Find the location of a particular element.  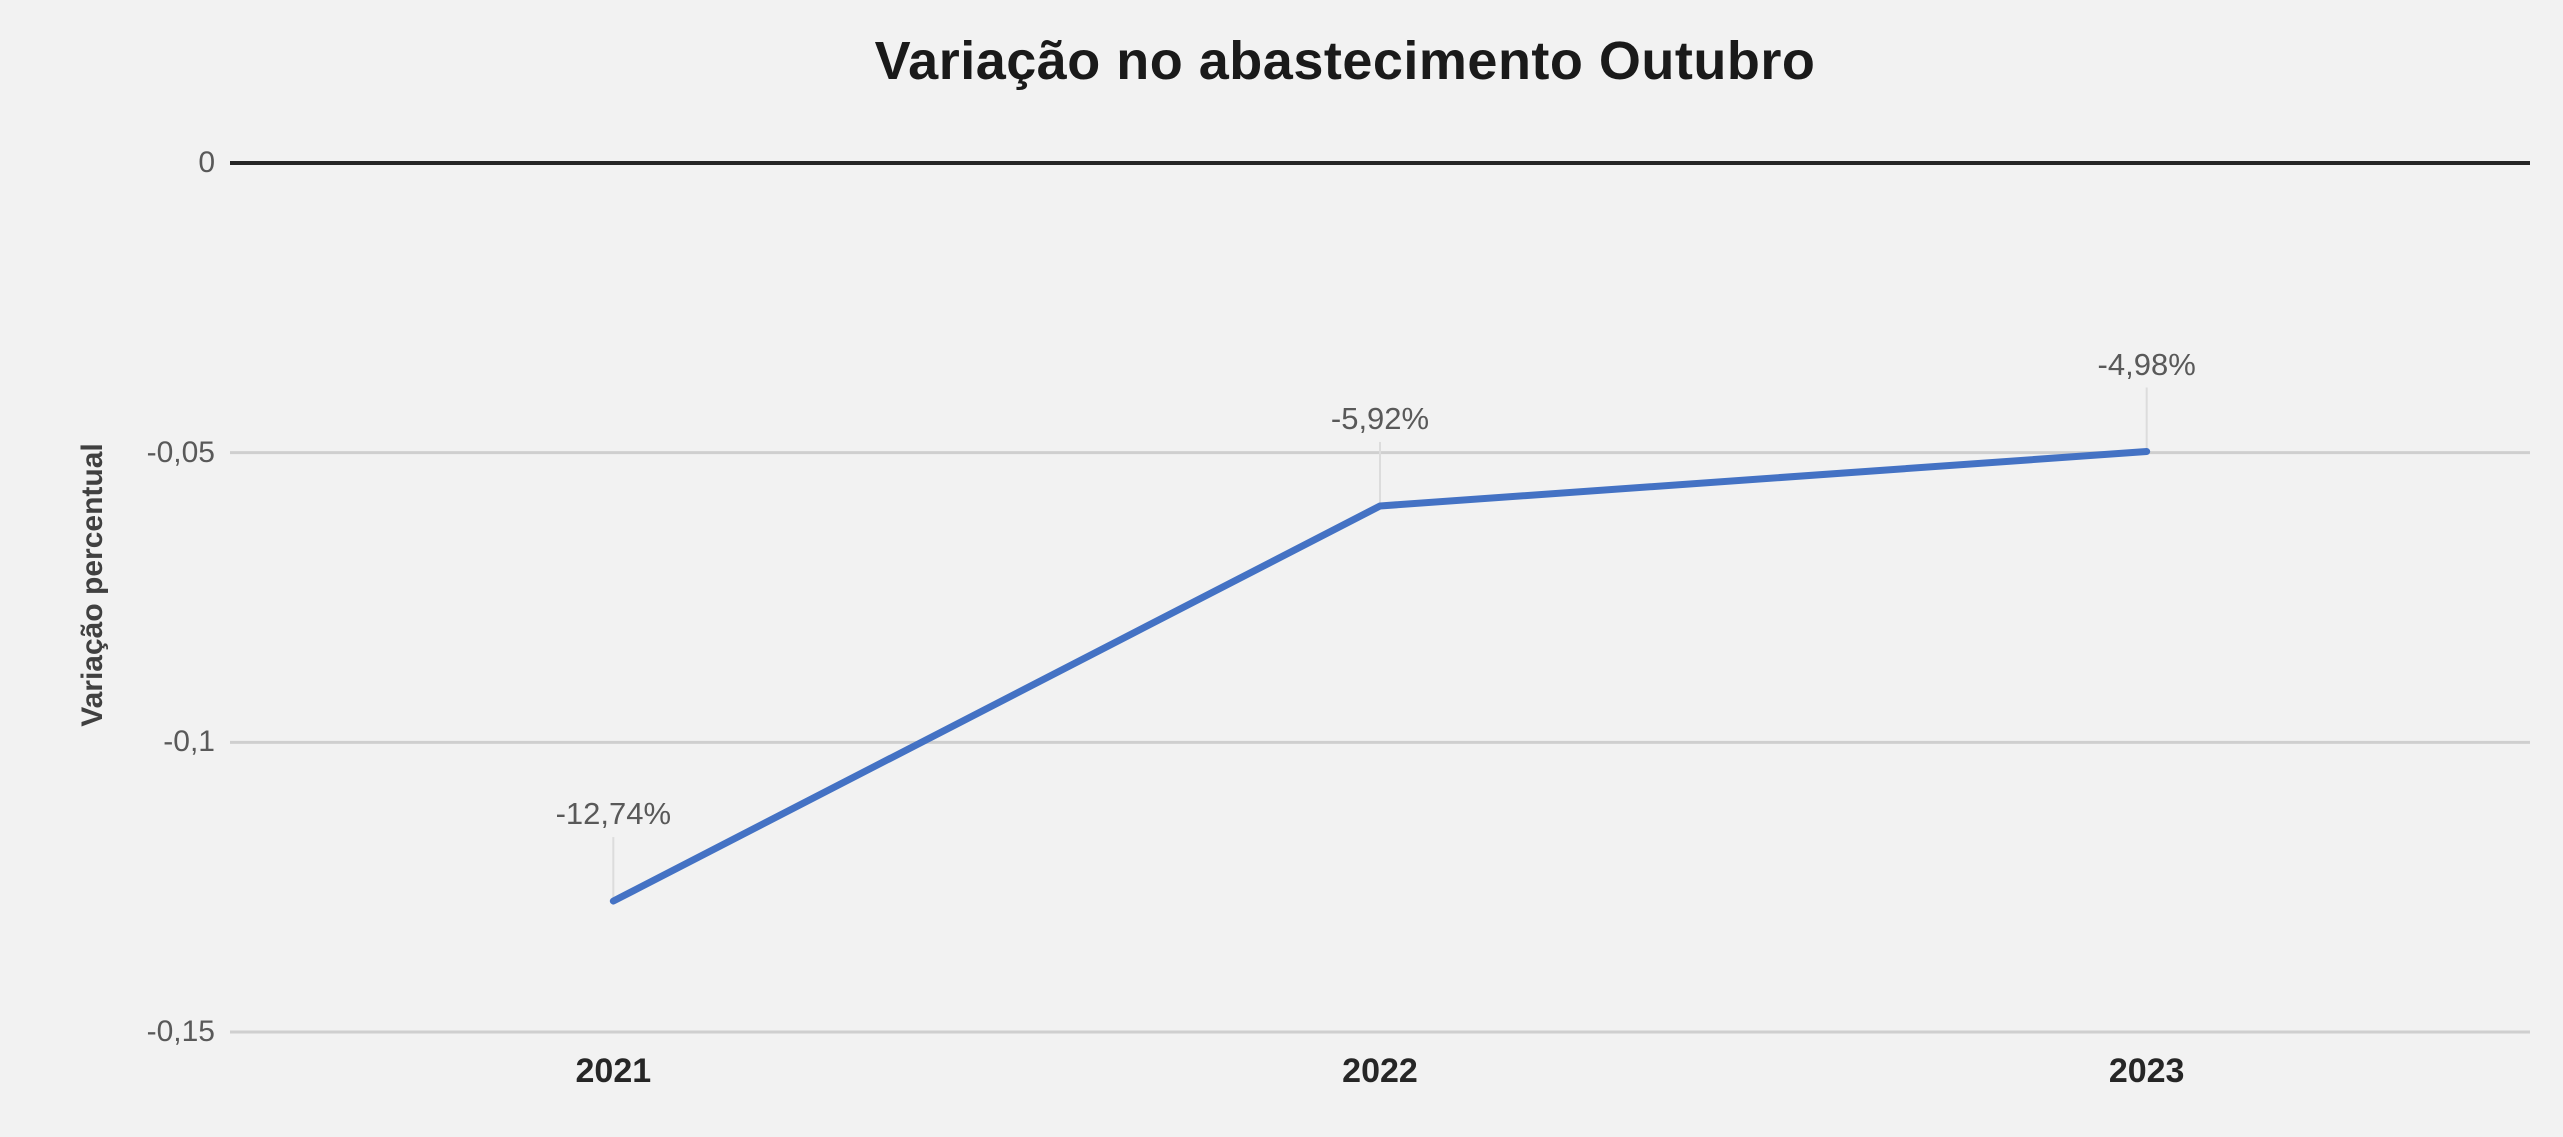

data-label: -5,92% is located at coordinates (1380, 418).